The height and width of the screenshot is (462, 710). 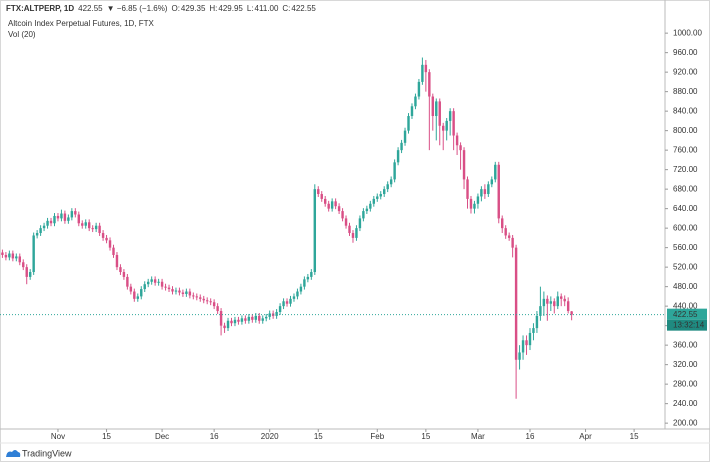 What do you see at coordinates (377, 436) in the screenshot?
I see `x-tick-label: Feb` at bounding box center [377, 436].